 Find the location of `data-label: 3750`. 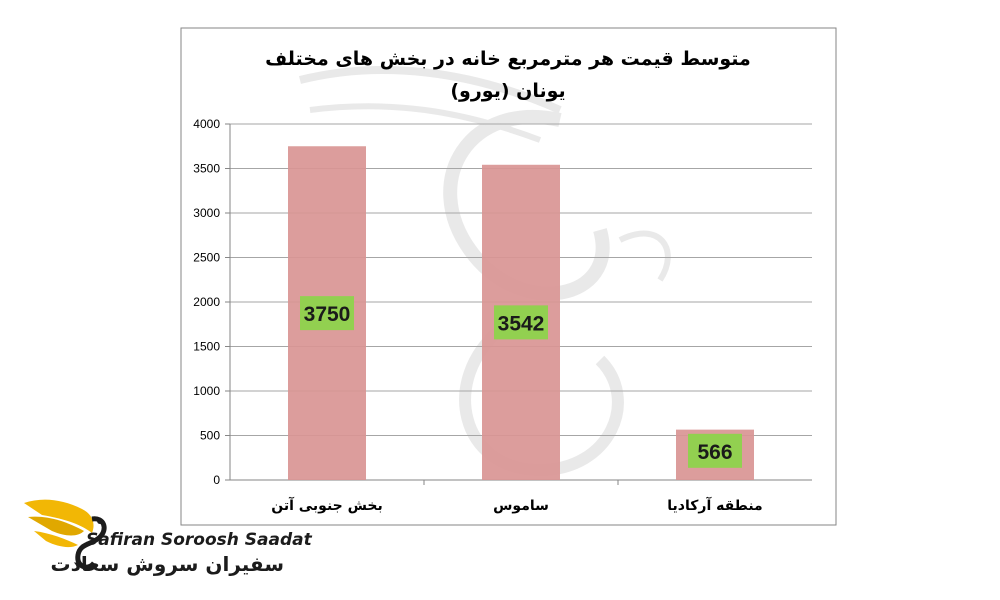

data-label: 3750 is located at coordinates (327, 314).